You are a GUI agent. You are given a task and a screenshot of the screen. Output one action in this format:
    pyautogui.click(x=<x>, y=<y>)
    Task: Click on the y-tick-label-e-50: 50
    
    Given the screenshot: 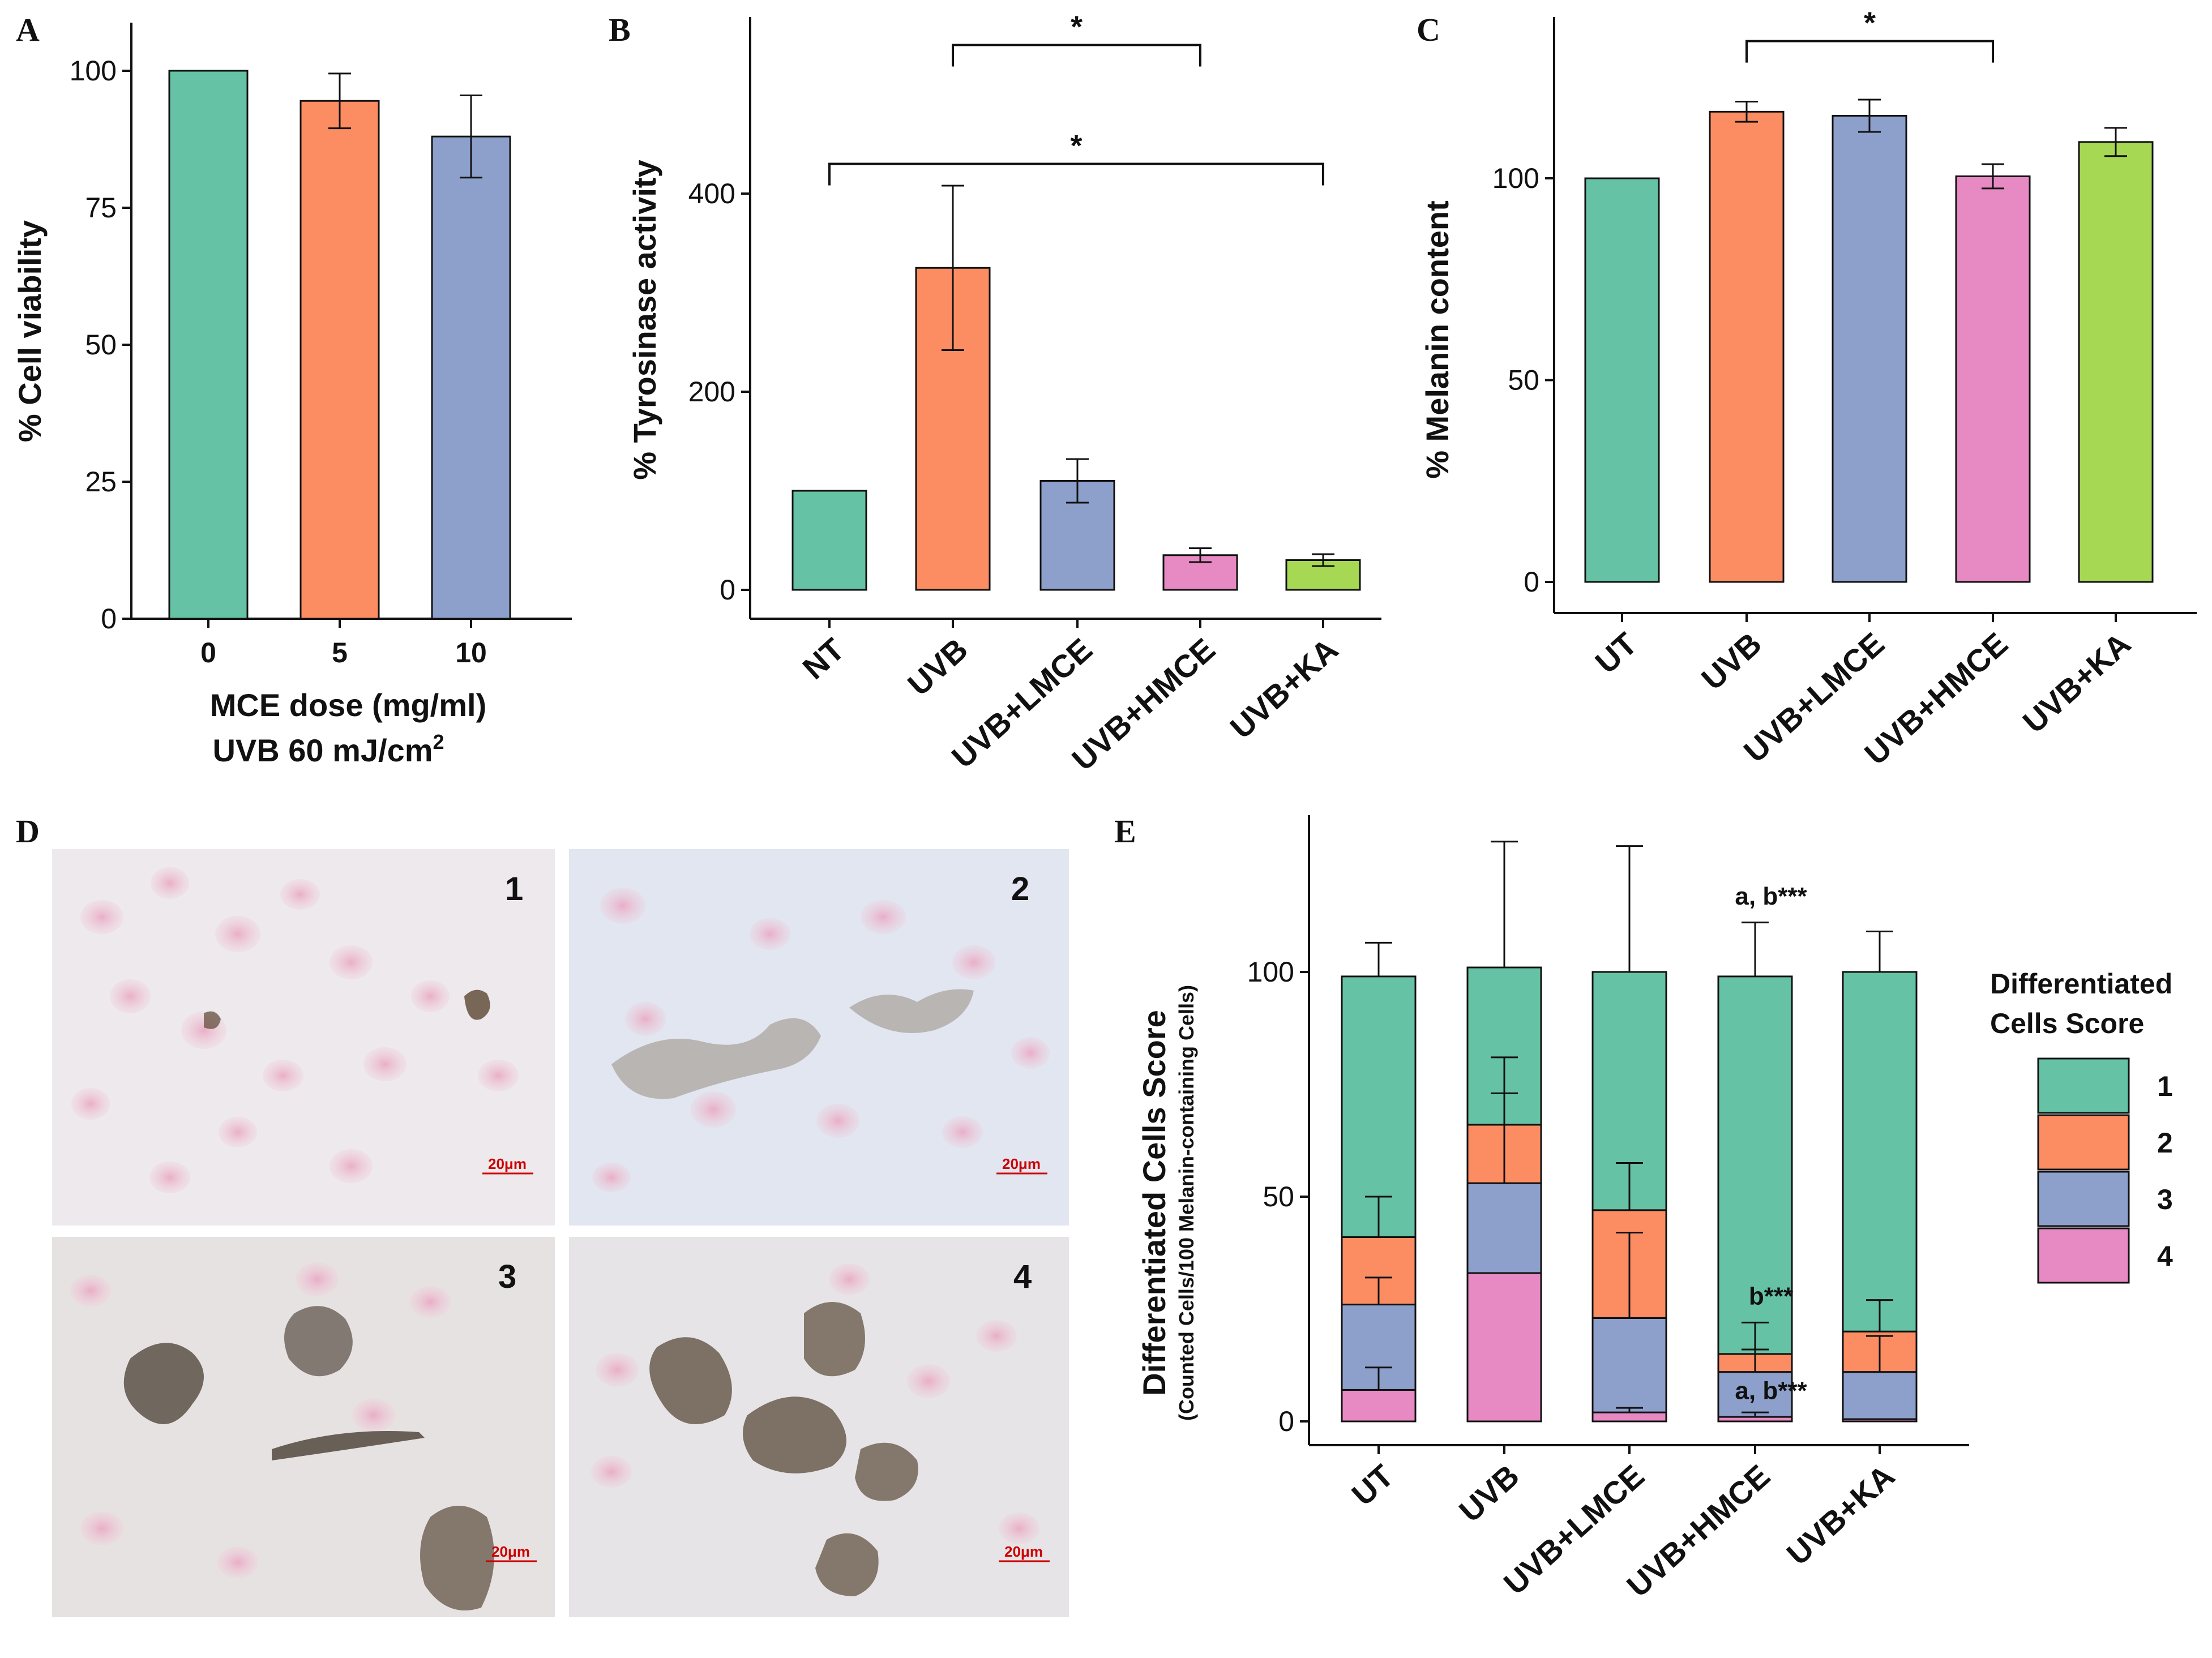 What is the action you would take?
    pyautogui.click(x=1278, y=1197)
    